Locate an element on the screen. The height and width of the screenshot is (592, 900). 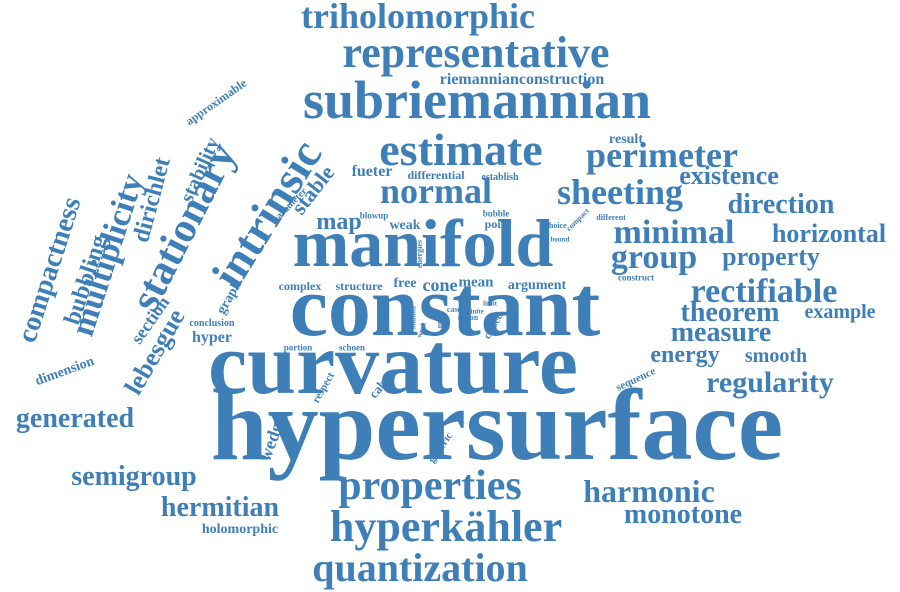
word: portion is located at coordinates (298, 347).